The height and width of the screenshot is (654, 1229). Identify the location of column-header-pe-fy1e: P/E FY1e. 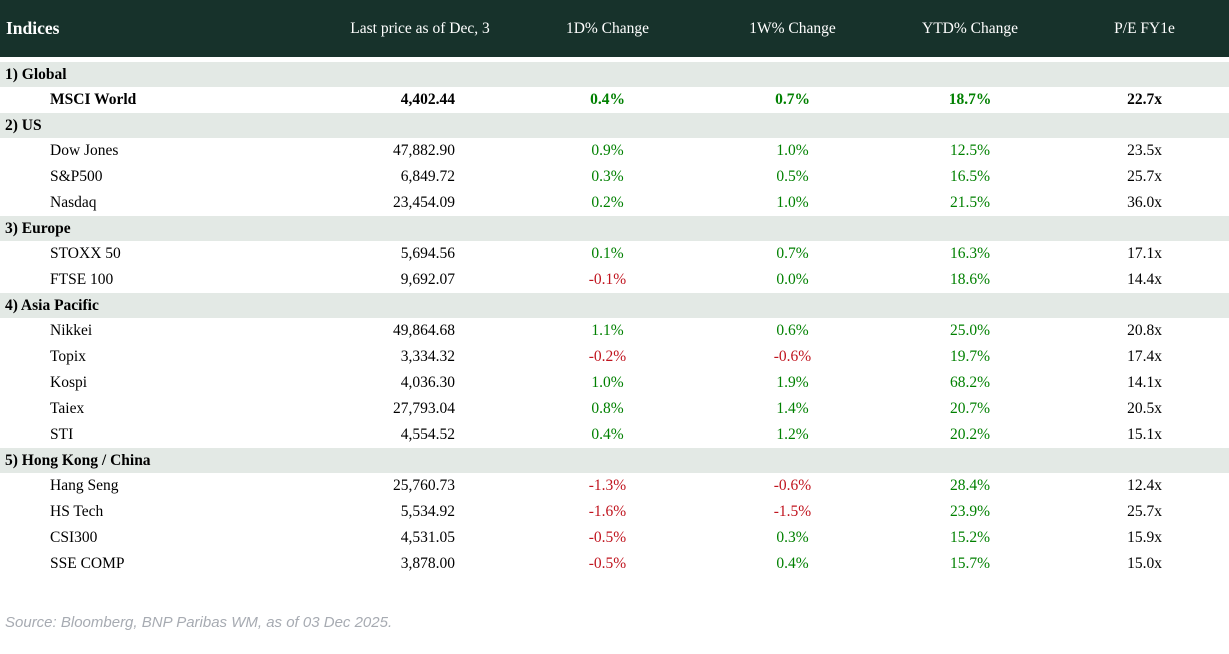
(1144, 31).